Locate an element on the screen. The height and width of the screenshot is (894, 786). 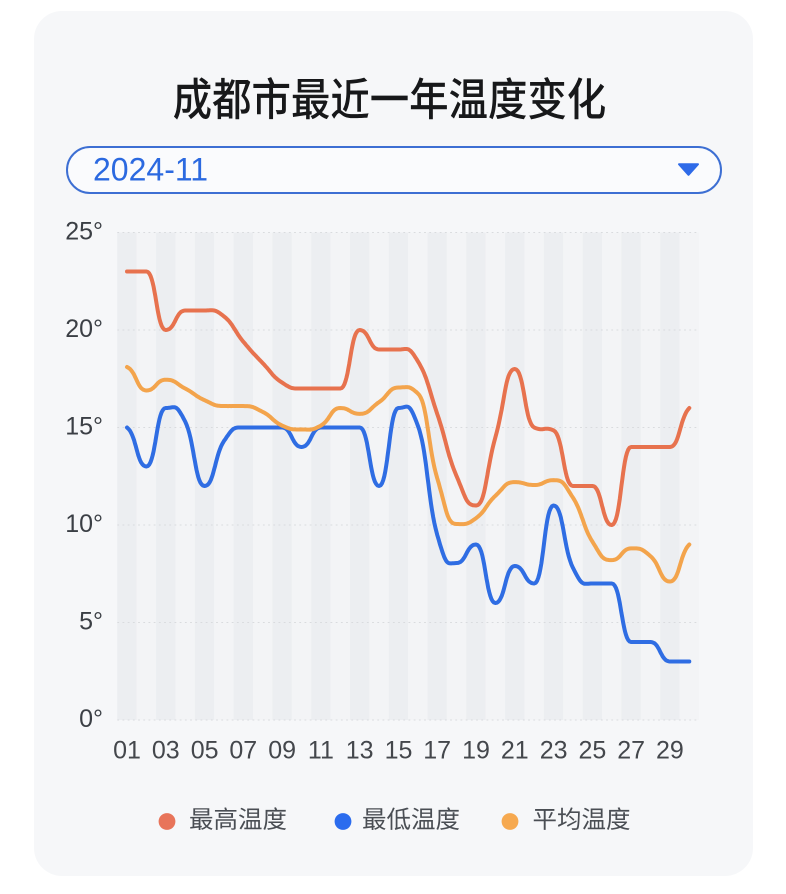
svg-text: 5° is located at coordinates (91, 622).